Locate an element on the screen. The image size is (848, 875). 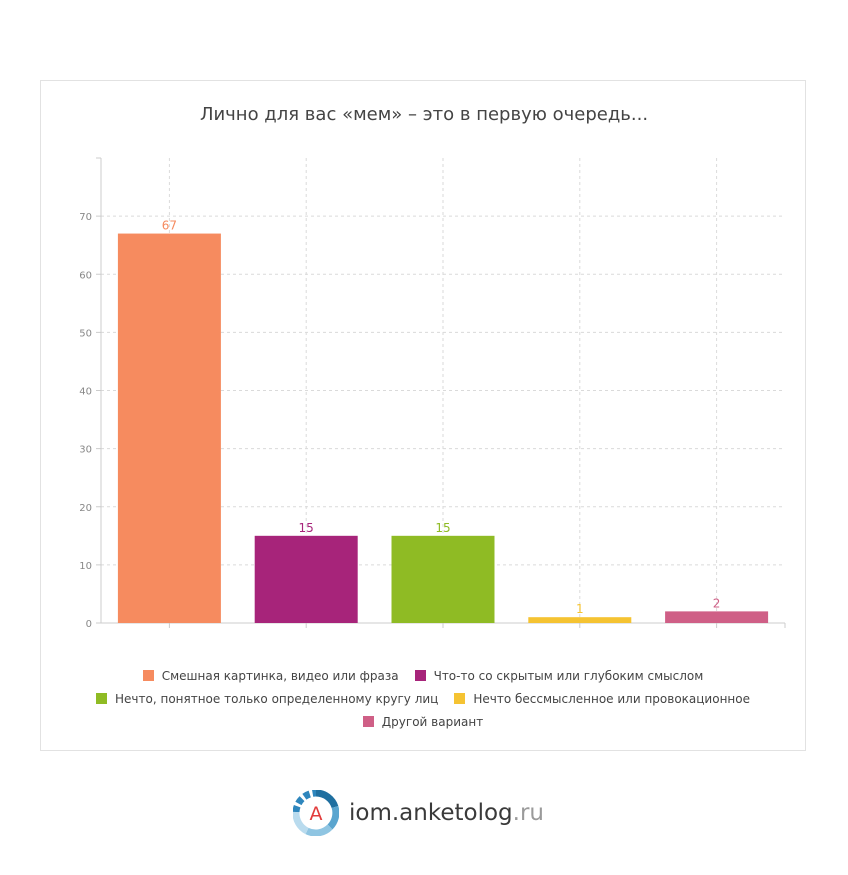
legend-item: Другой вариант is located at coordinates (423, 721).